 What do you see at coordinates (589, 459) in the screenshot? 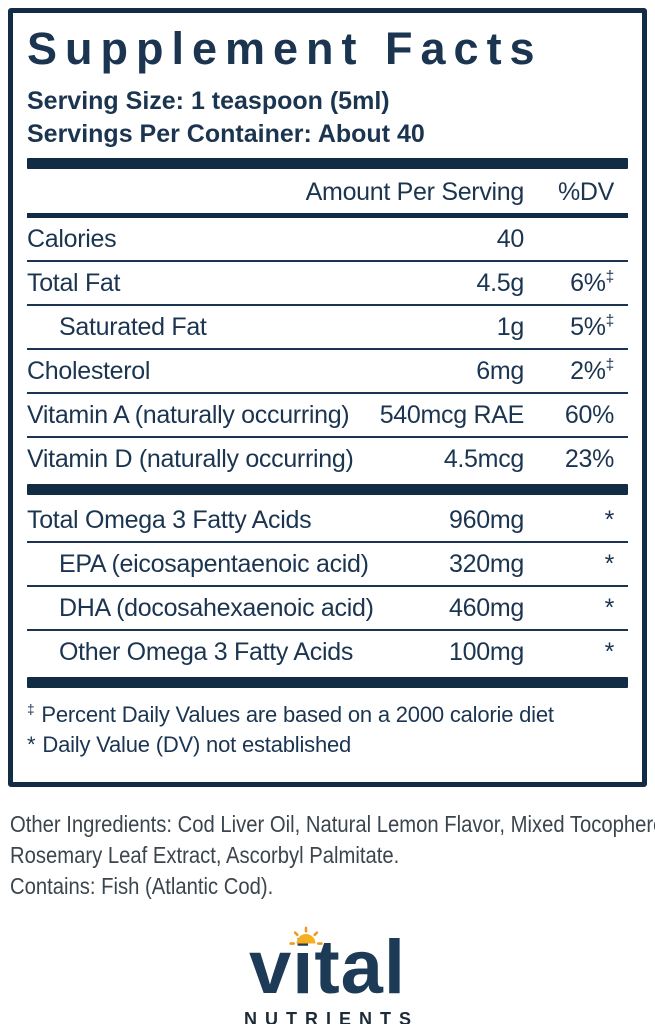
I see `dv-value: 23%` at bounding box center [589, 459].